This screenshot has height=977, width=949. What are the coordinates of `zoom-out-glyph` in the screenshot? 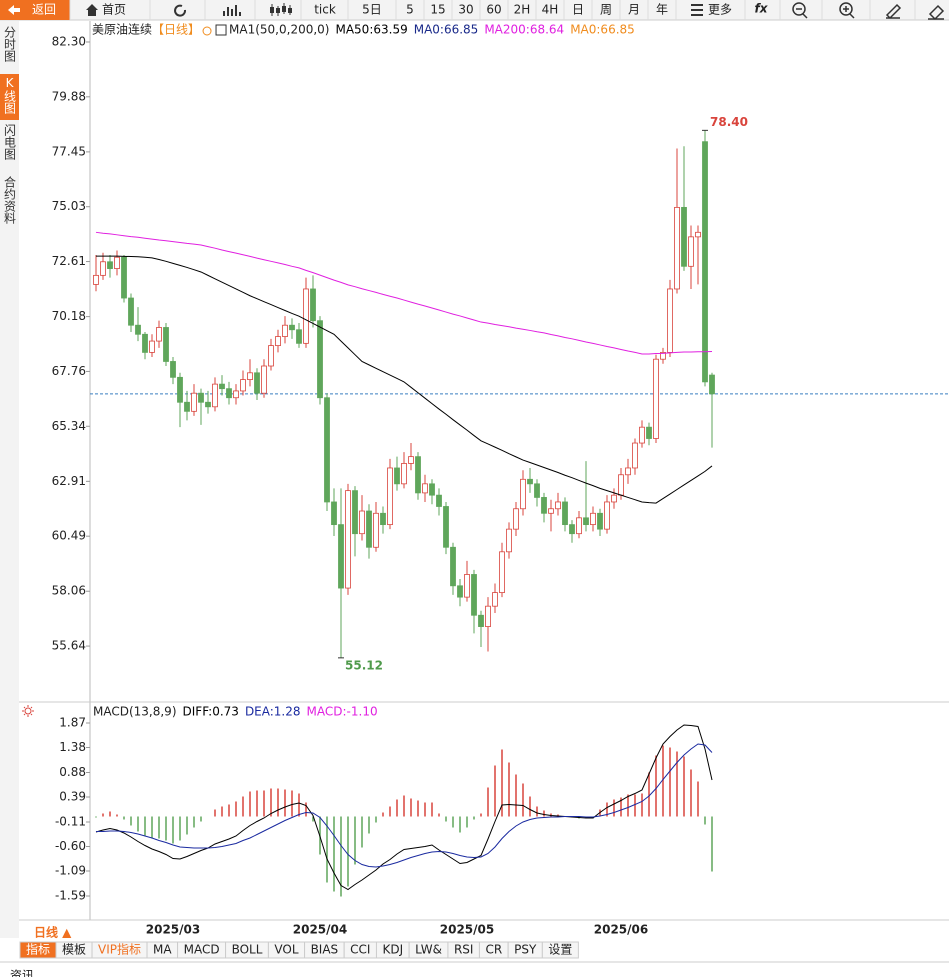 It's located at (802, 13).